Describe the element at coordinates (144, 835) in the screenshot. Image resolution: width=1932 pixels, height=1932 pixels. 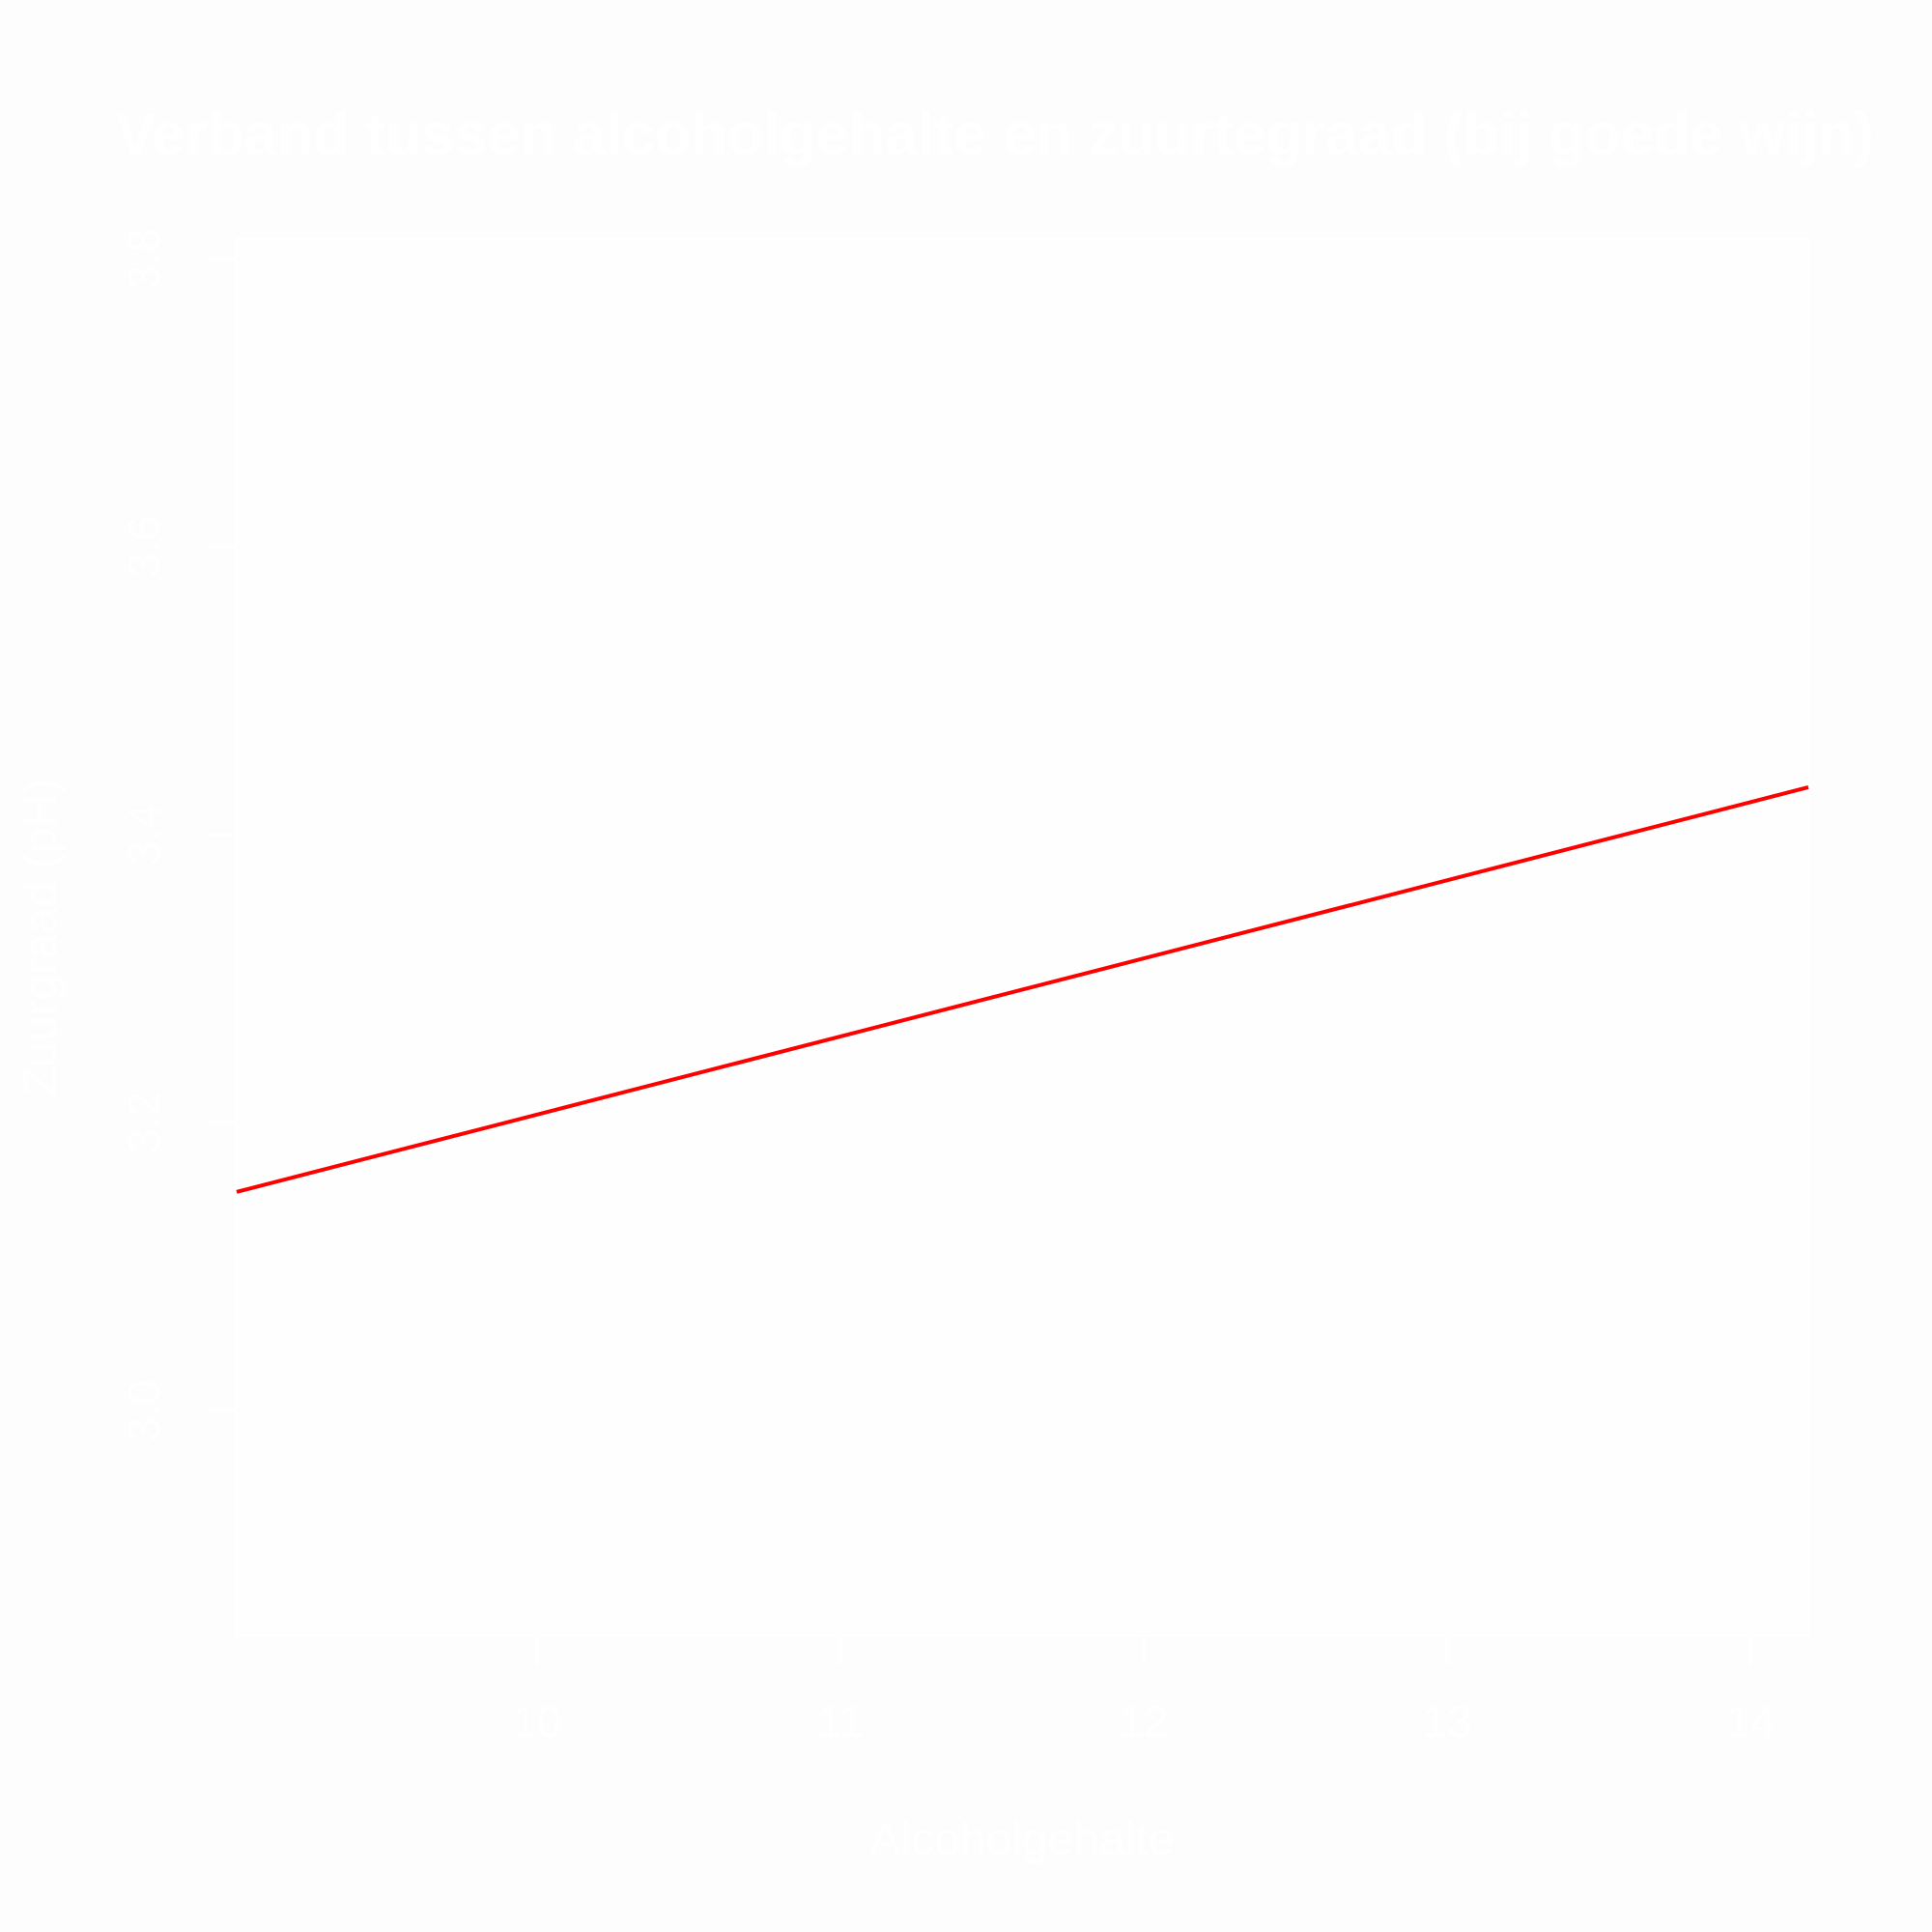
I see `y-tick-label: 3.4` at that location.